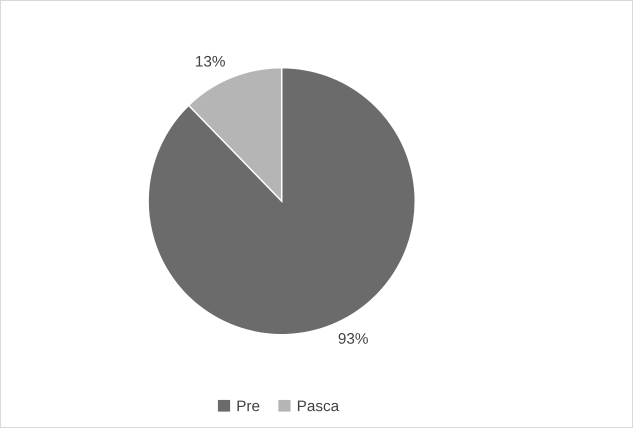 The height and width of the screenshot is (428, 633). I want to click on data-label: 93%, so click(353, 338).